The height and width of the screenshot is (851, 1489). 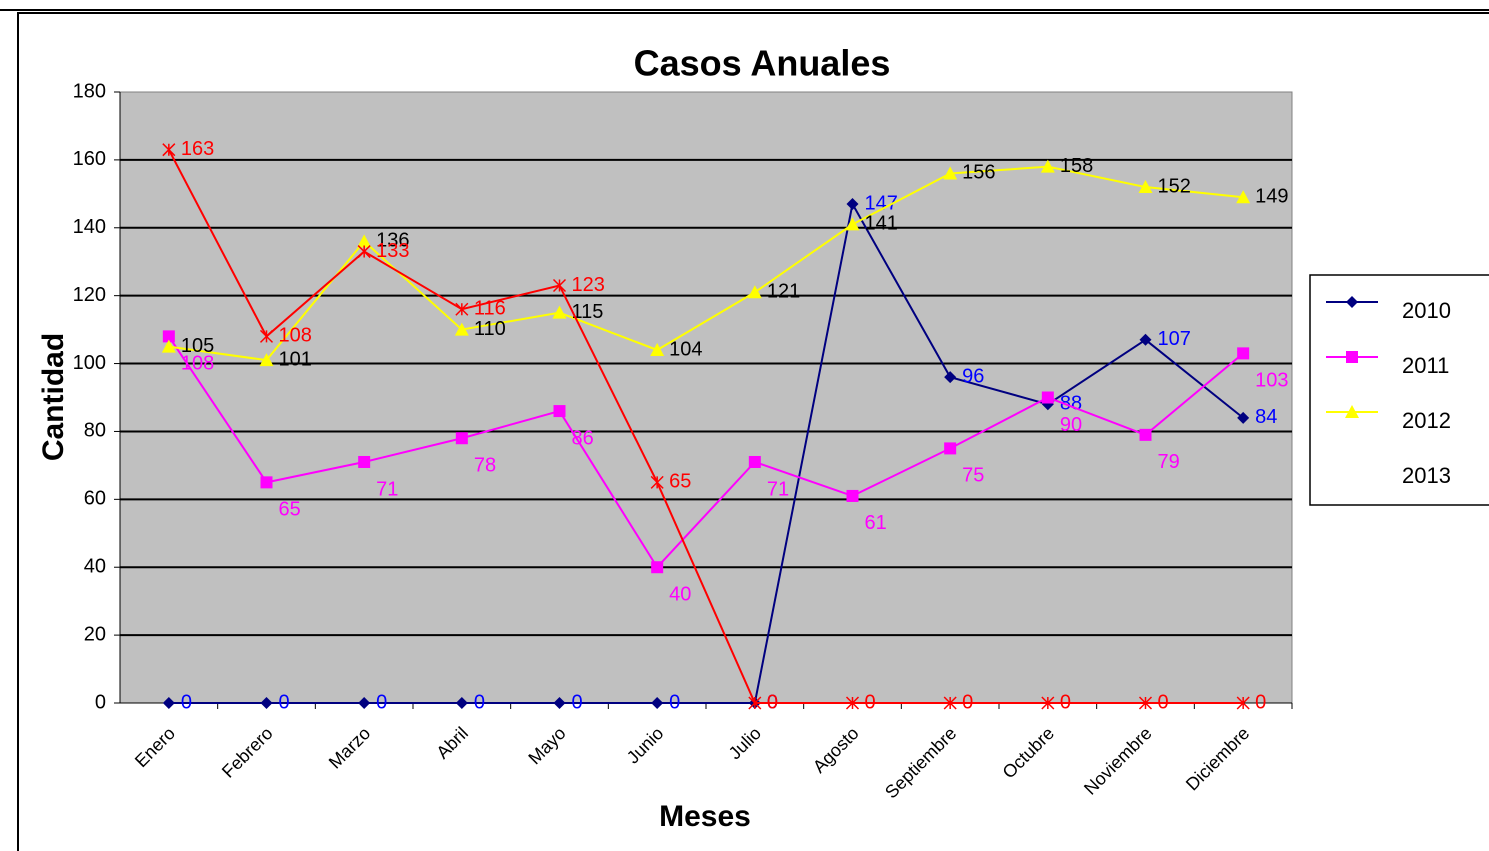 I want to click on y-tick-label: 40, so click(x=95, y=567).